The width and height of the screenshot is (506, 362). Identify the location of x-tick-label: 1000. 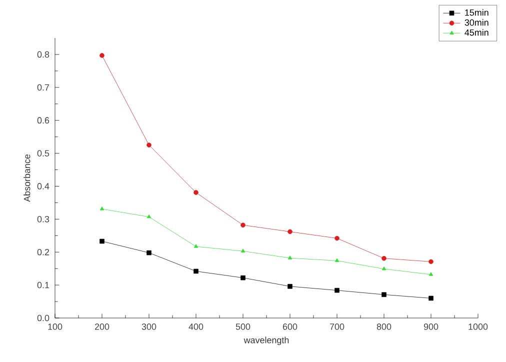
(478, 327).